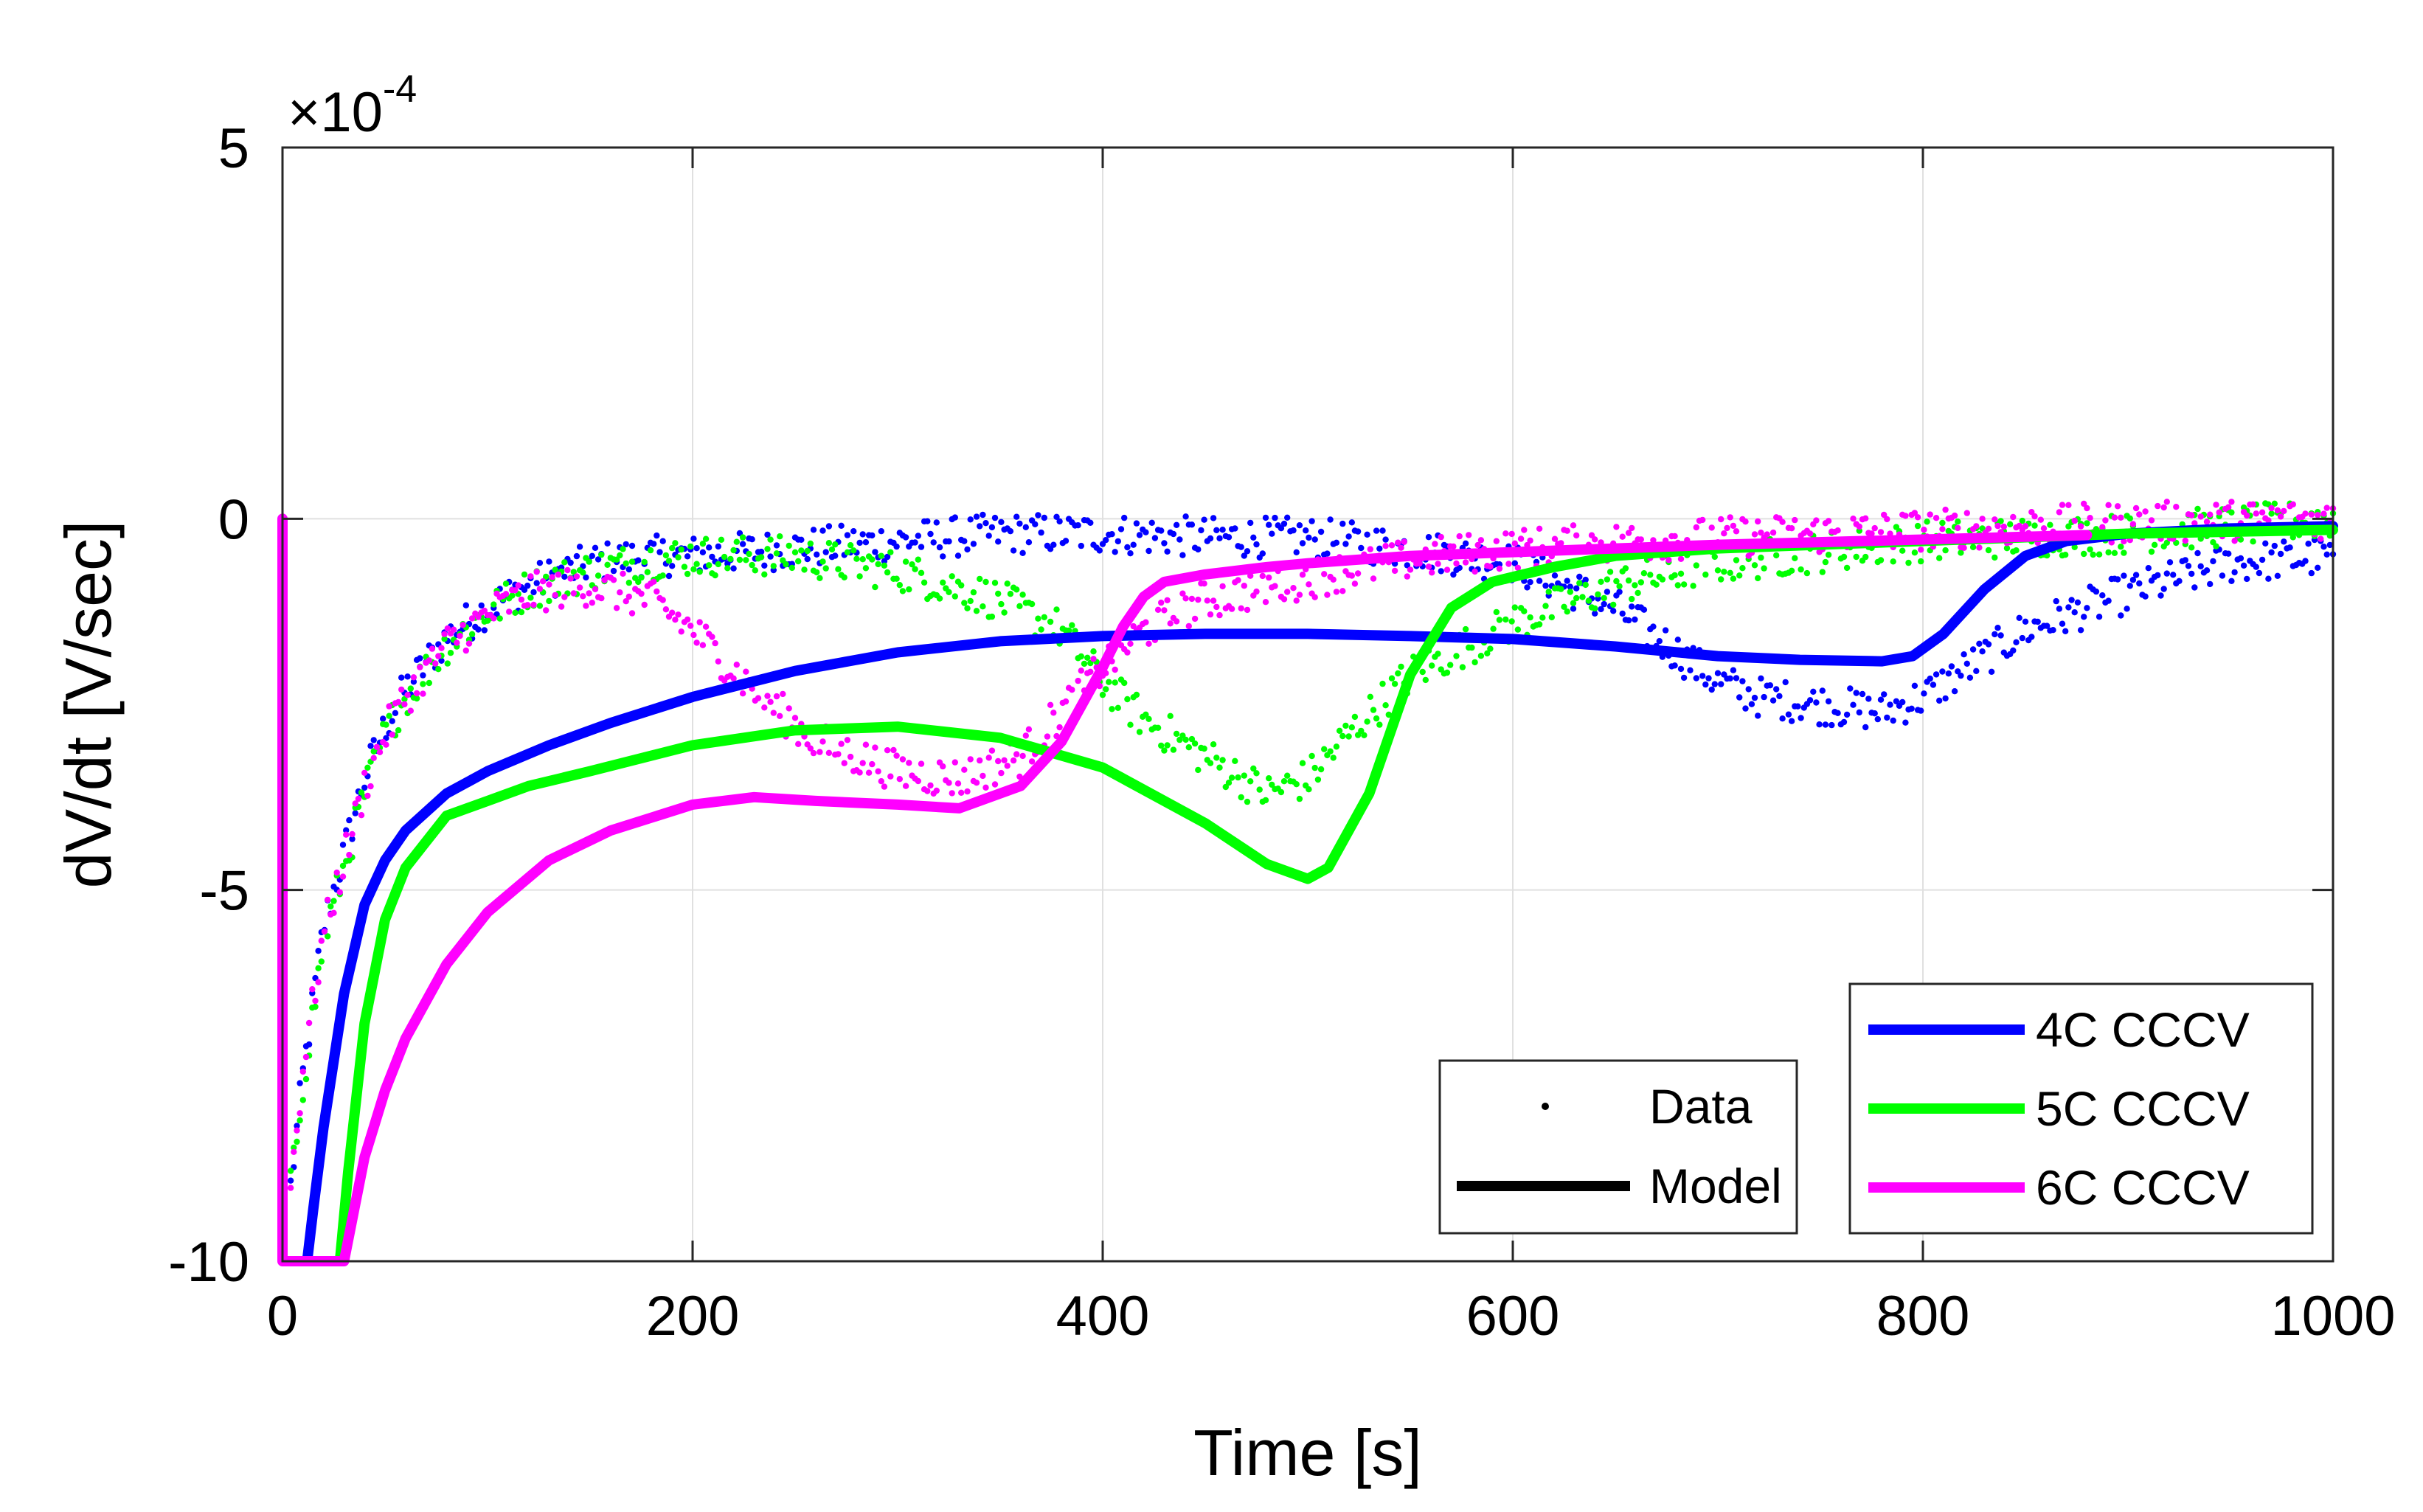 Image resolution: width=2423 pixels, height=1512 pixels. I want to click on x-axis-title: Time [s], so click(1307, 1452).